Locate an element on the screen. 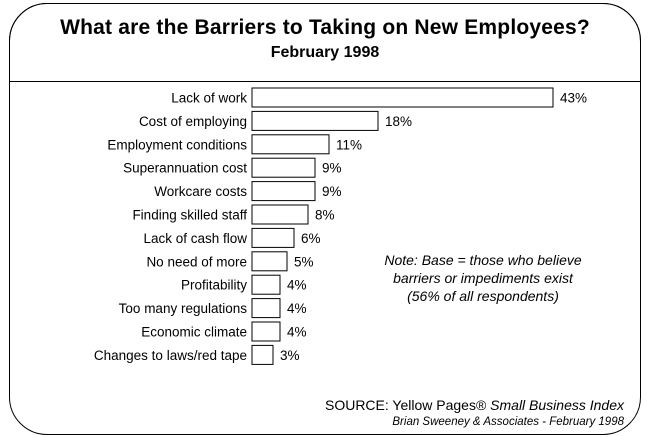 Image resolution: width=651 pixels, height=437 pixels. bar-value-label: 43% is located at coordinates (573, 98).